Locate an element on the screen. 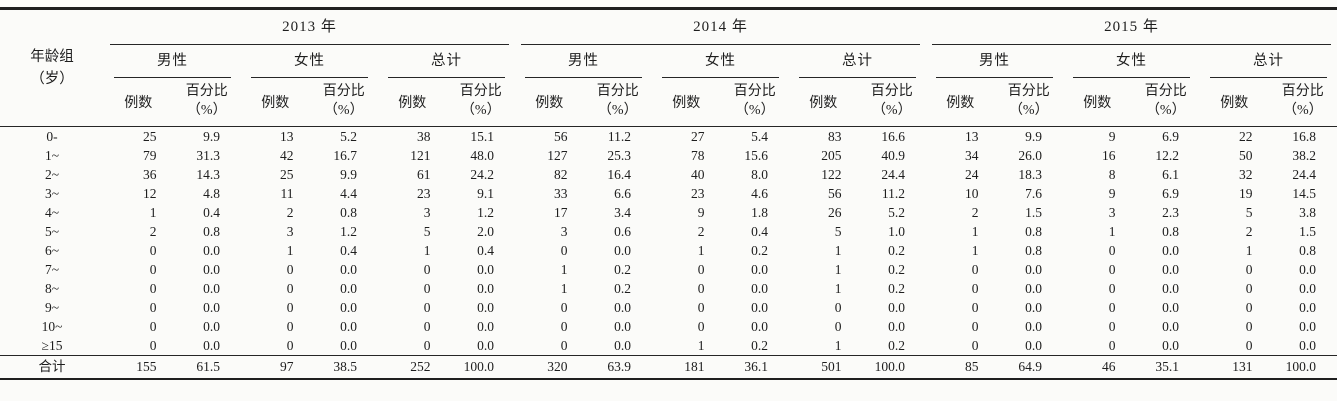 This screenshot has height=401, width=1337. age-group-label: 5~ is located at coordinates (52, 231).